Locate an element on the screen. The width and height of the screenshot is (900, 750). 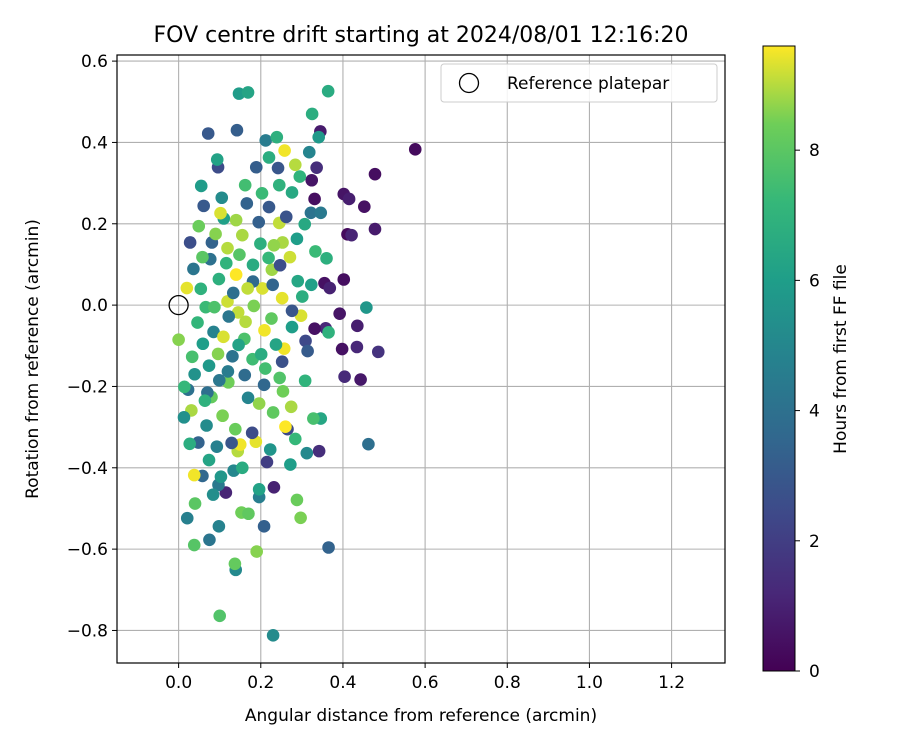
y-tick-label: 0.6 is located at coordinates (94, 62).